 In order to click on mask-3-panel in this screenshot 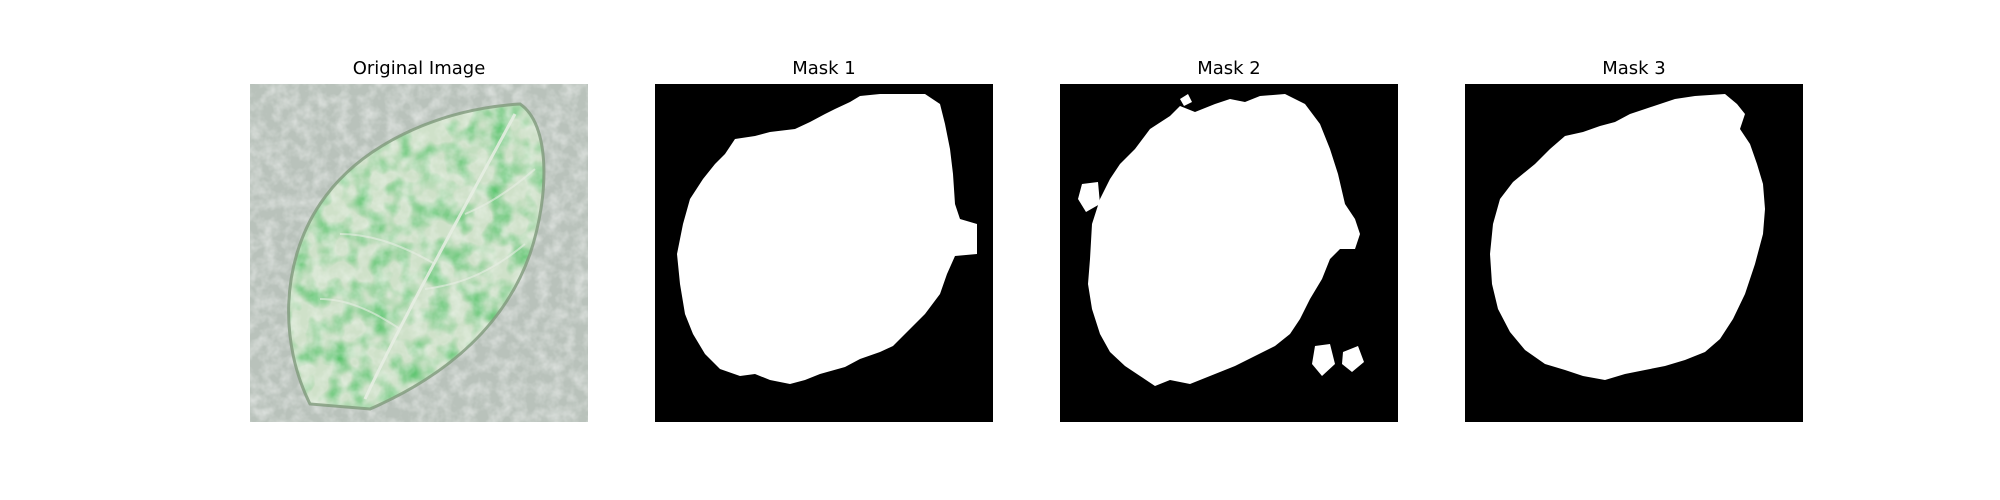, I will do `click(1634, 253)`.